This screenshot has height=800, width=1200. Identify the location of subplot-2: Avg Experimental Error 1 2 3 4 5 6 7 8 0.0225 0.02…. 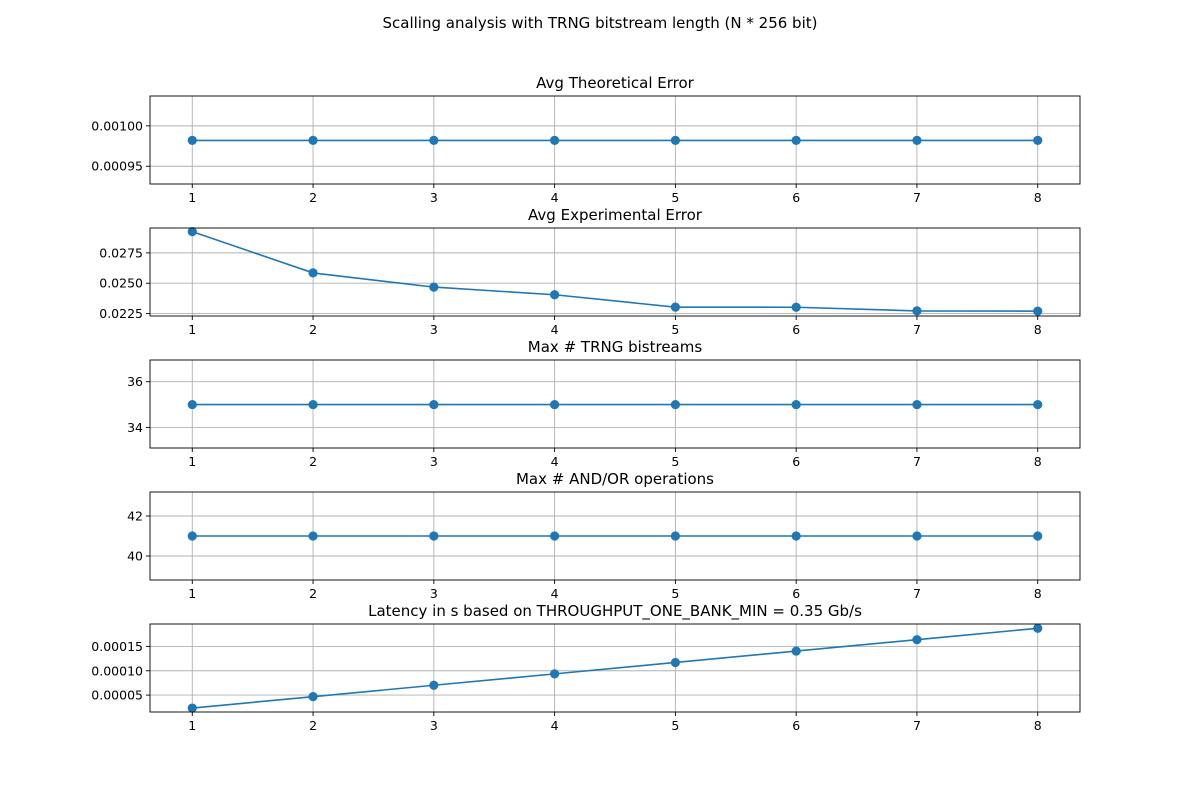
(590, 271).